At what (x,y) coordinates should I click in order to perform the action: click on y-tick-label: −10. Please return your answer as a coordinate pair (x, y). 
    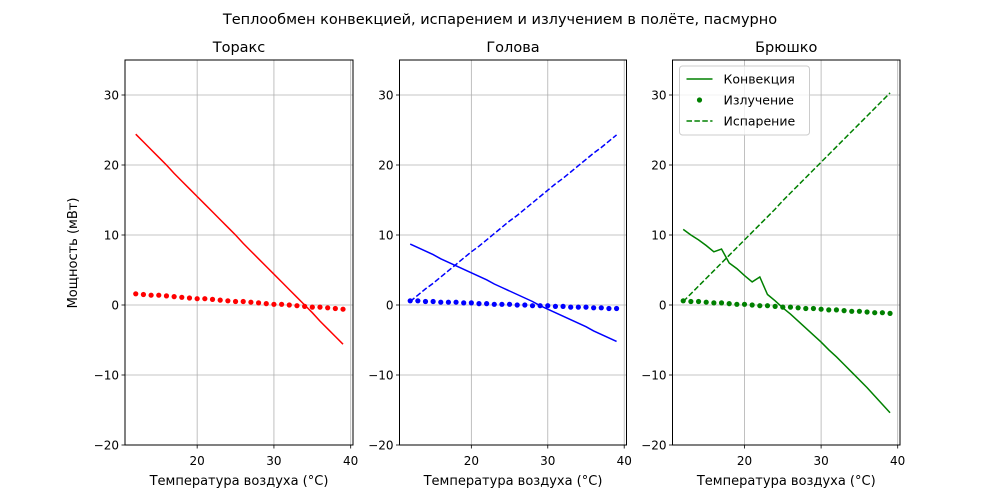
    Looking at the image, I should click on (380, 376).